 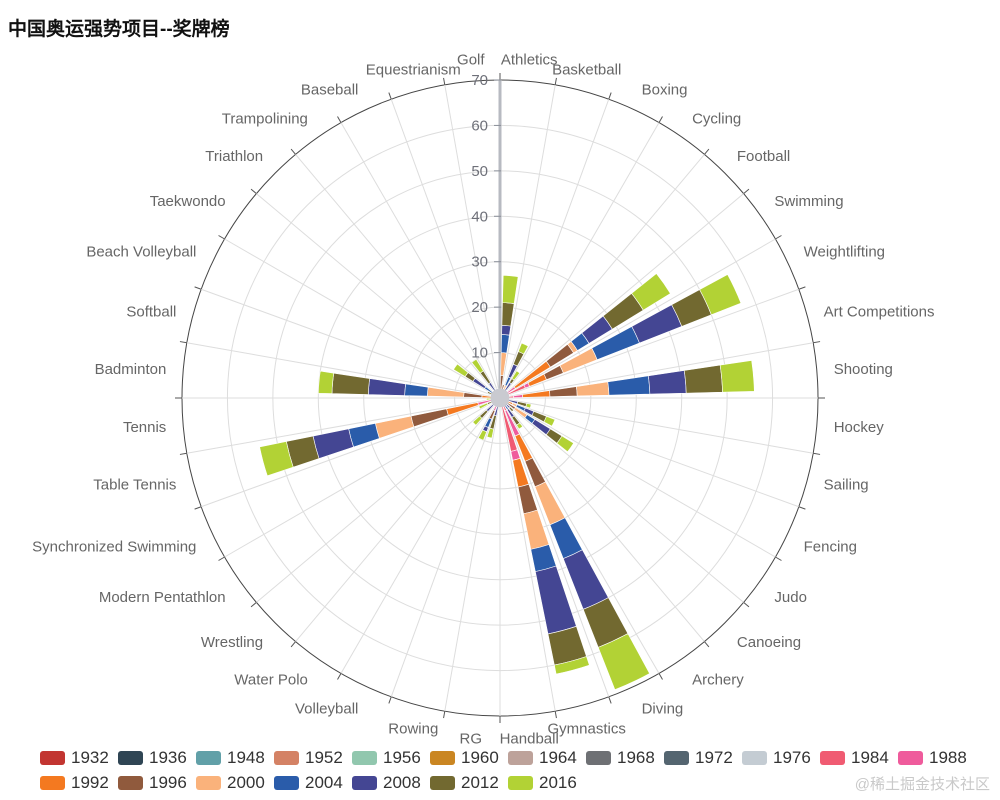 I want to click on legend-swatch-2000, so click(x=208, y=783).